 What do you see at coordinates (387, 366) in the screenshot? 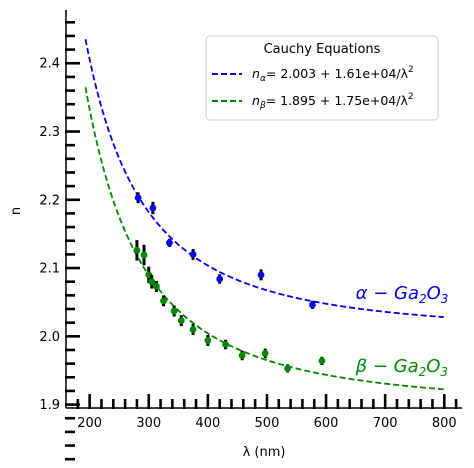
I see `annotation-beta-prefix: β − Ga` at bounding box center [387, 366].